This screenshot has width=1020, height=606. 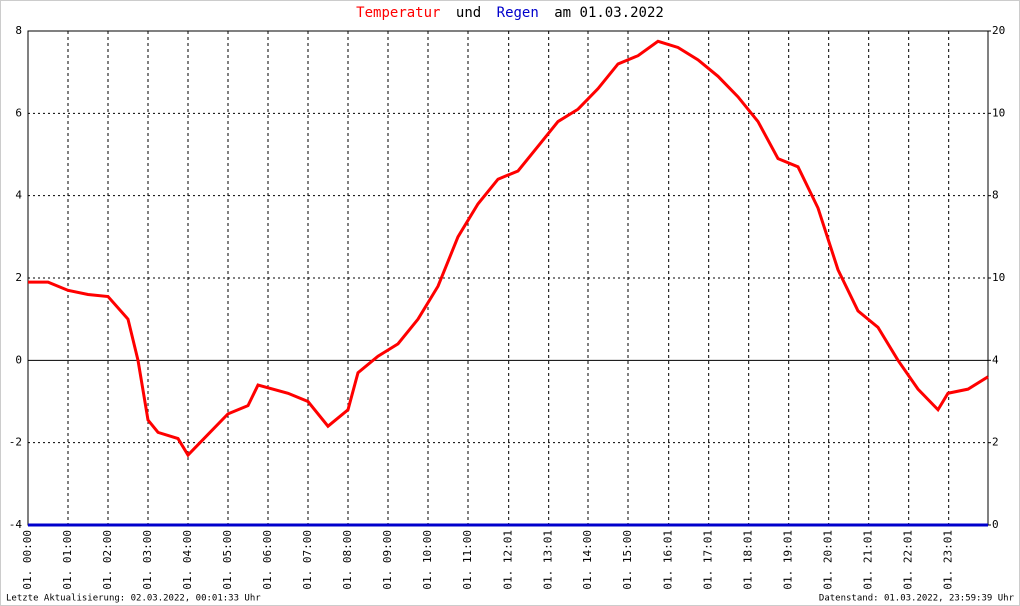 I want to click on y-tick-label: 8, so click(x=18, y=30).